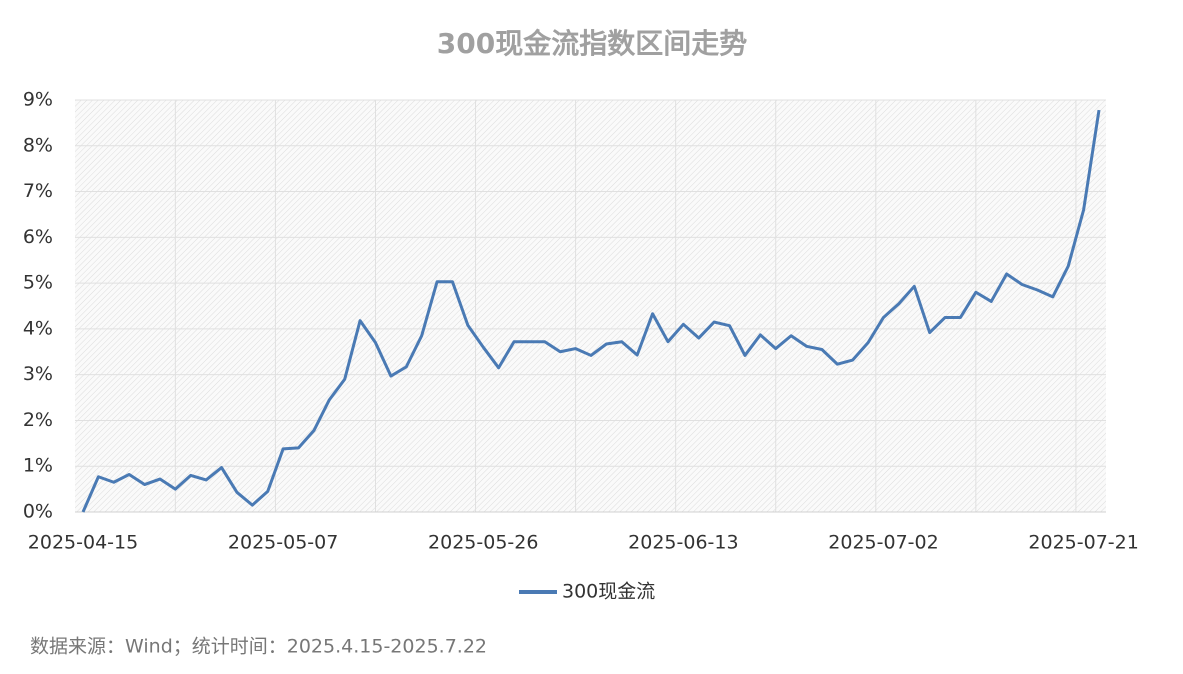  I want to click on x-tick-label: 2025-05-07, so click(283, 543).